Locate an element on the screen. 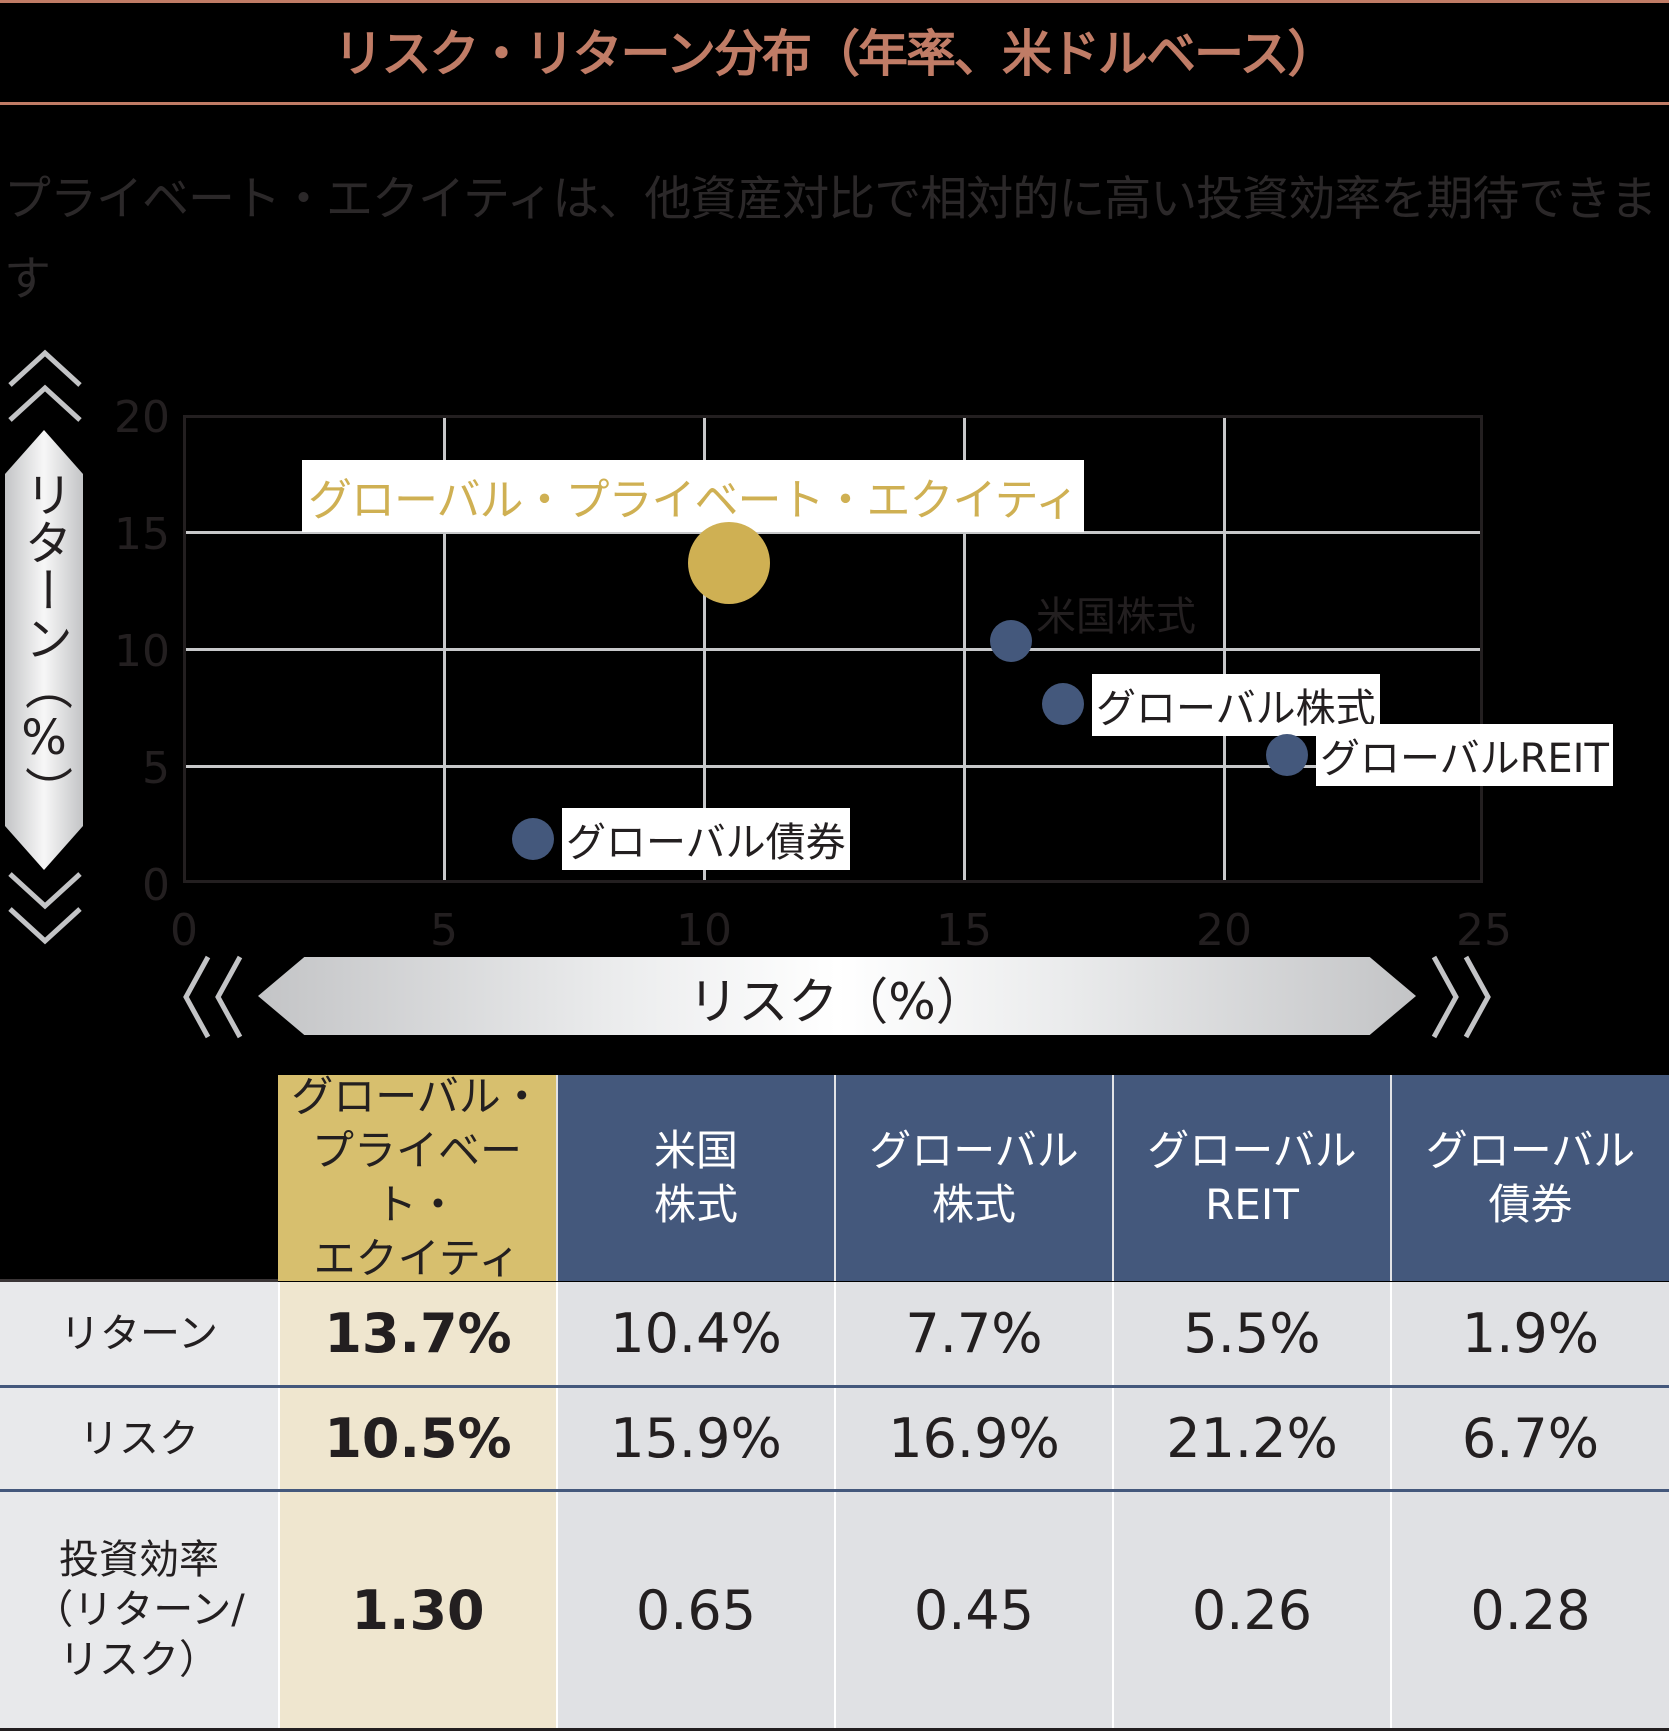 This screenshot has height=1731, width=1669. gridline-x20 is located at coordinates (1224, 649).